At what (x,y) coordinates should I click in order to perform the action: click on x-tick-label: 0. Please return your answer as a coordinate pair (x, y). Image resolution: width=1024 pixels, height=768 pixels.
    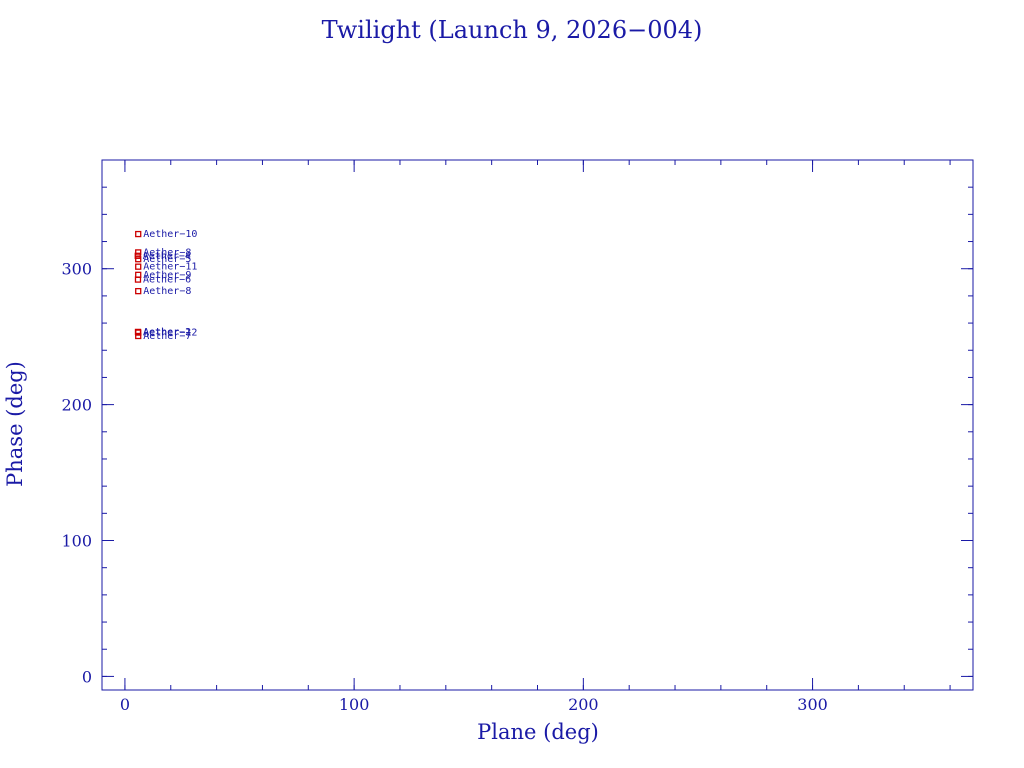
    Looking at the image, I should click on (125, 704).